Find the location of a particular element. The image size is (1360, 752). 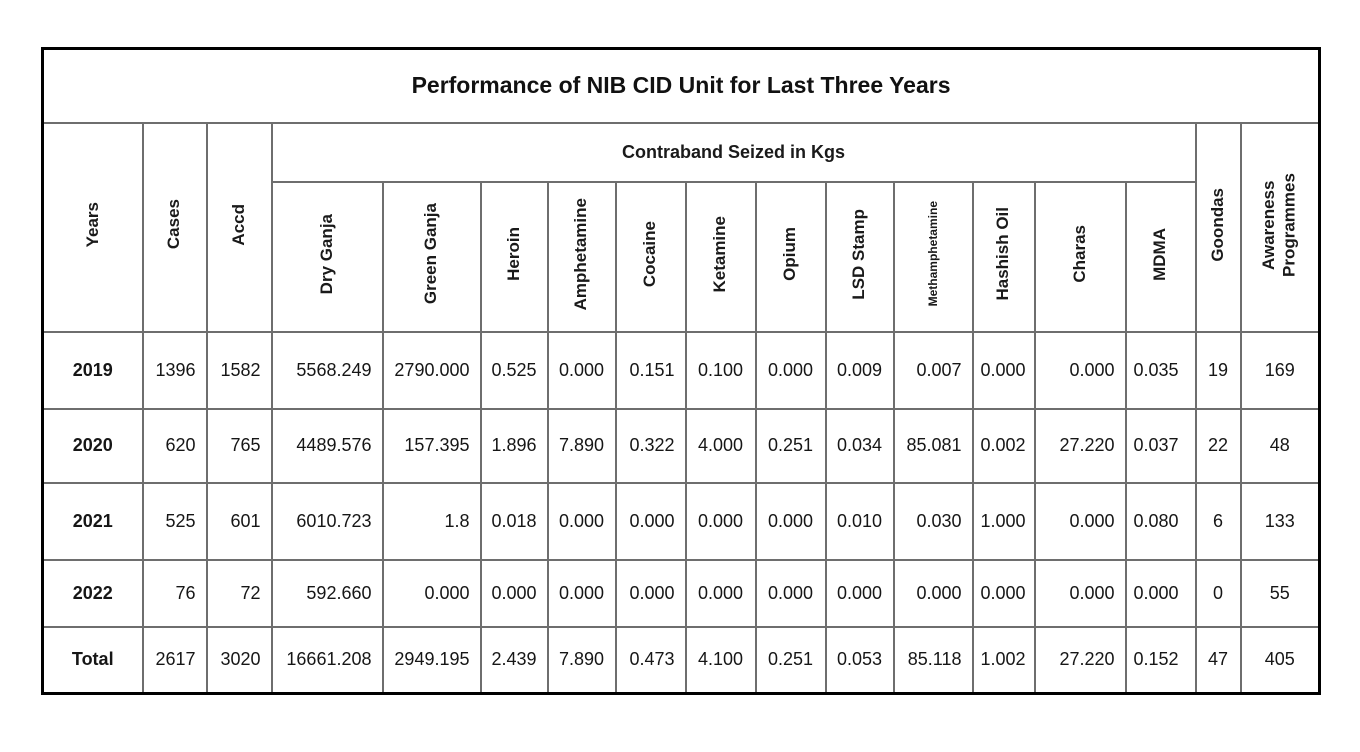

col-header-amphetamine-label: Amphetamine is located at coordinates (581, 254).